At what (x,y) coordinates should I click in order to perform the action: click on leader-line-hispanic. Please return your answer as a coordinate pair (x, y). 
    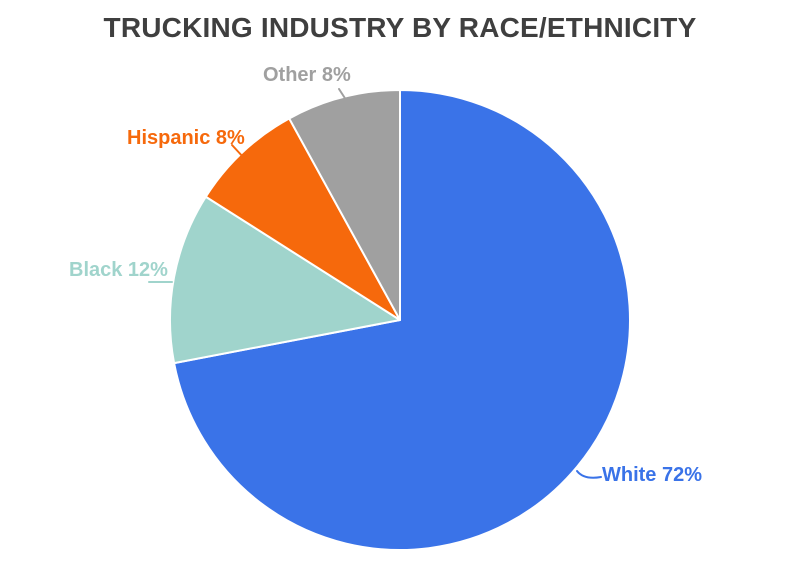
    Looking at the image, I should click on (238, 151).